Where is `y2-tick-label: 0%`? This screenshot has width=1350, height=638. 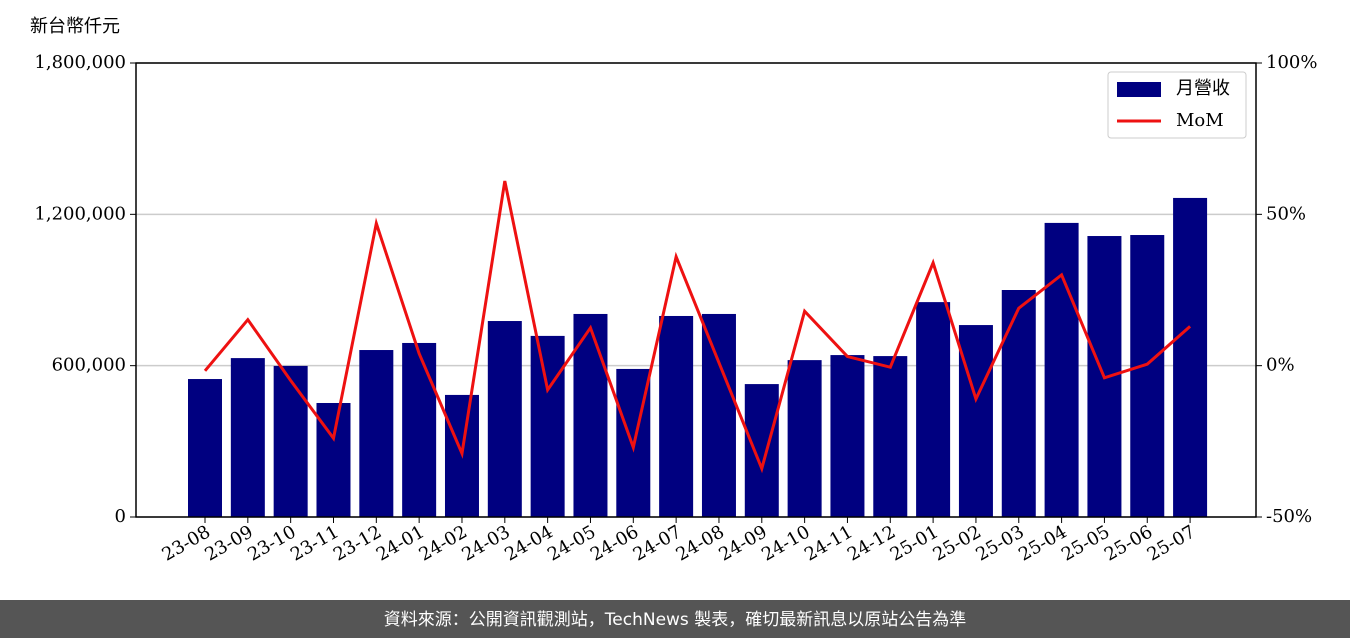 y2-tick-label: 0% is located at coordinates (1280, 365).